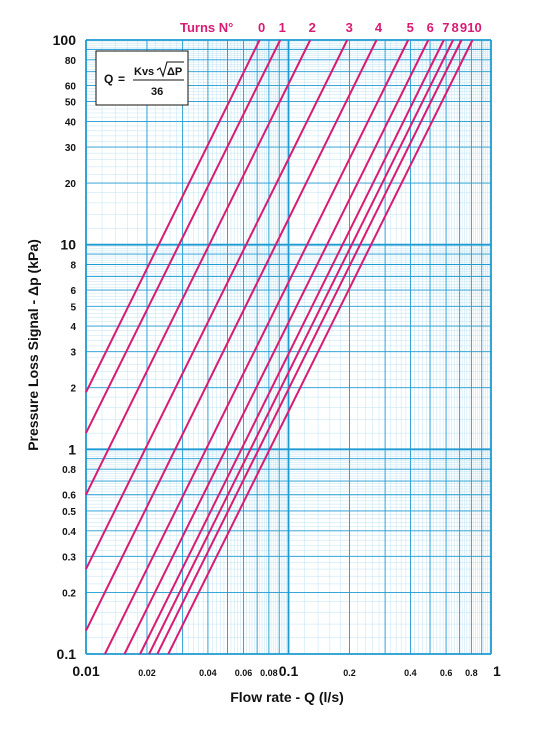  Describe the element at coordinates (471, 673) in the screenshot. I see `x-tick-label: 0.8` at that location.